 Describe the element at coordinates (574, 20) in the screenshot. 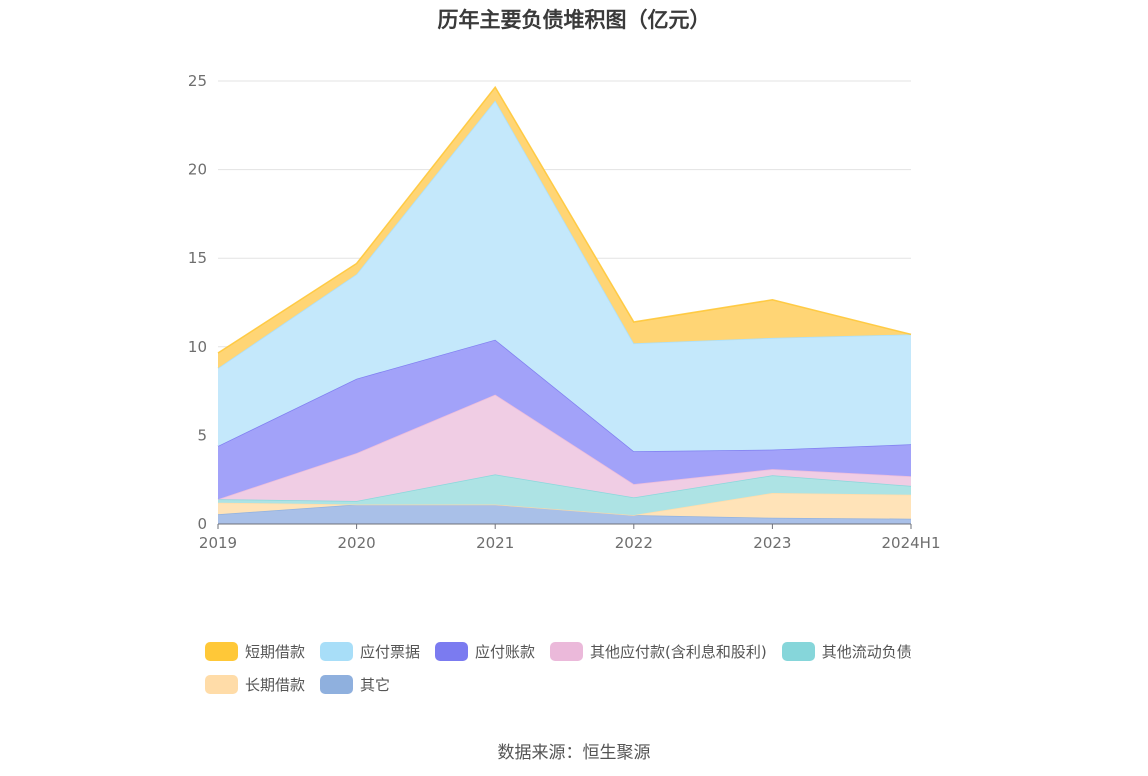

I see `chart-title: 历年主要负债堆积图（亿元）` at that location.